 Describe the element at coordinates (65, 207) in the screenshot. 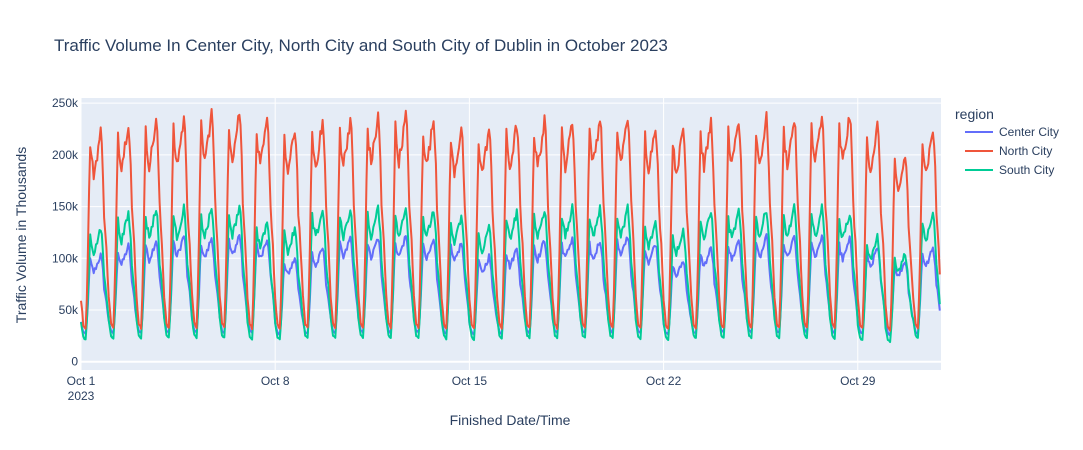

I see `y-tick-label: 150k` at that location.